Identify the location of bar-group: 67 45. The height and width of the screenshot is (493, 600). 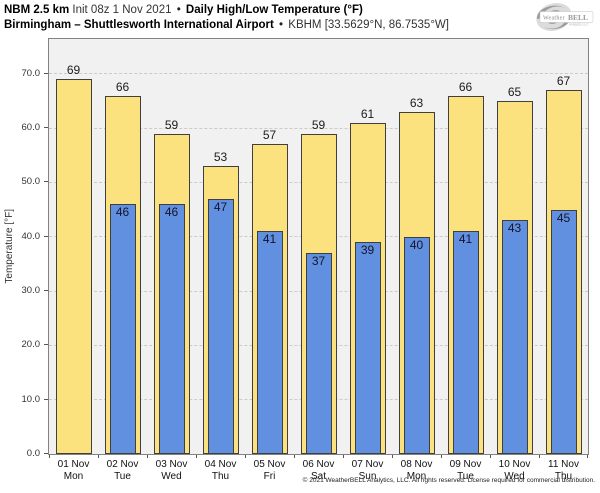
(563, 246).